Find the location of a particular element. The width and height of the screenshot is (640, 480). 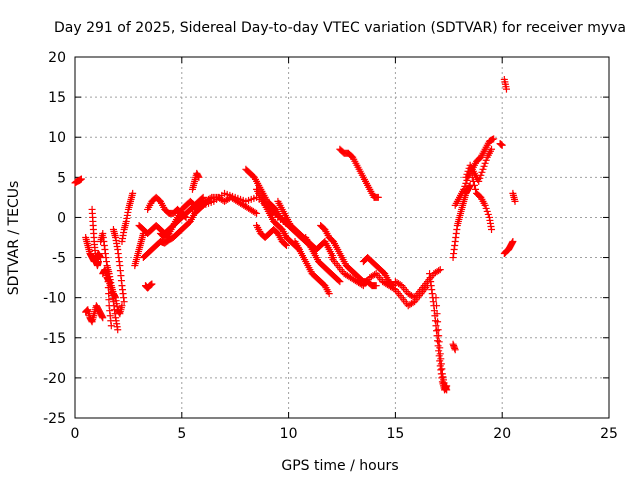

y-tick-label: 10 is located at coordinates (57, 138).